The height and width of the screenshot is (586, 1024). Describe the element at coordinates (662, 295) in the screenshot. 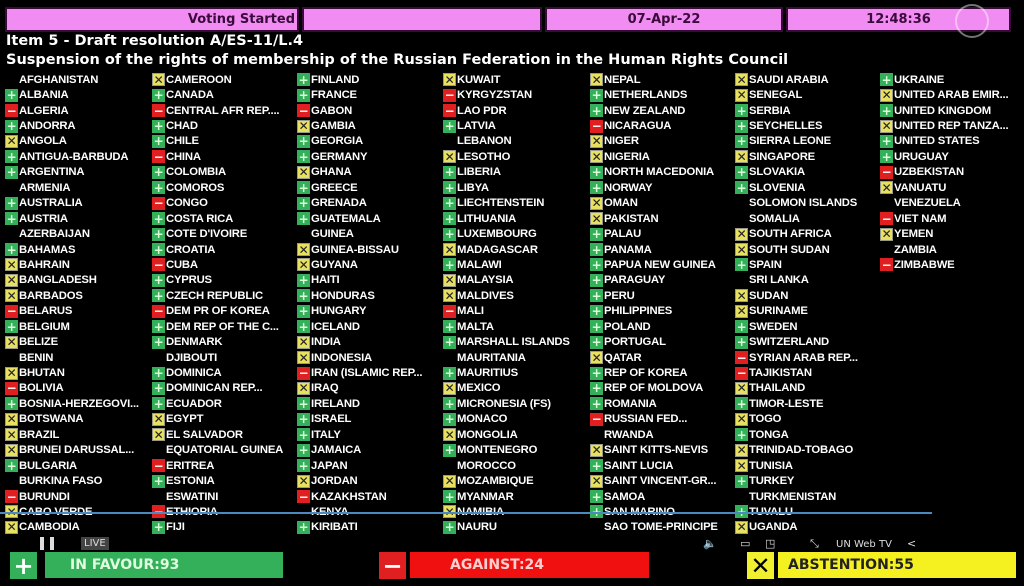

I see `country-row: + PERU` at that location.